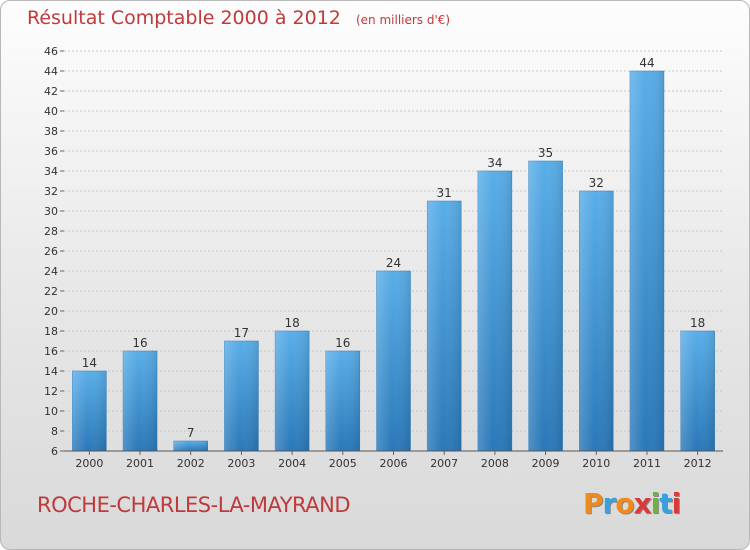  Describe the element at coordinates (194, 505) in the screenshot. I see `place-name: ROCHE-CHARLES-LA-MAYRAND` at that location.